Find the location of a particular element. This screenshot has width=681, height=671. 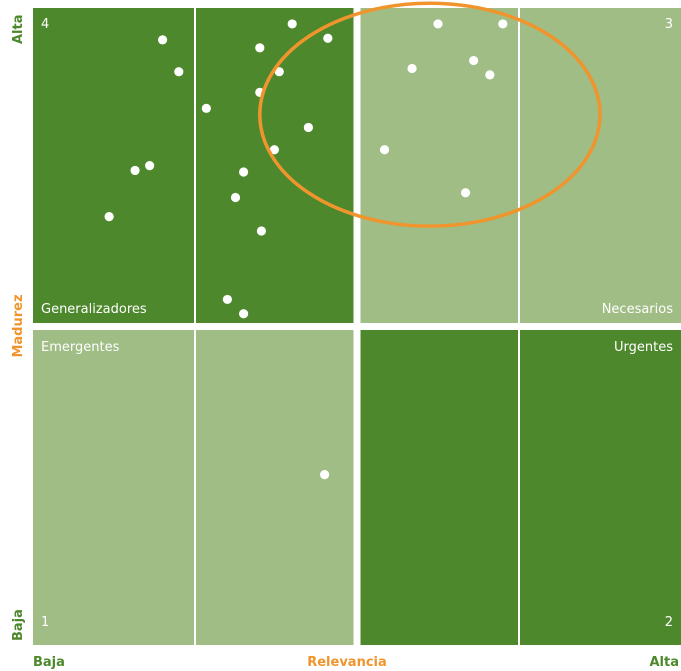

quadrant-number-4: 4 is located at coordinates (45, 24).